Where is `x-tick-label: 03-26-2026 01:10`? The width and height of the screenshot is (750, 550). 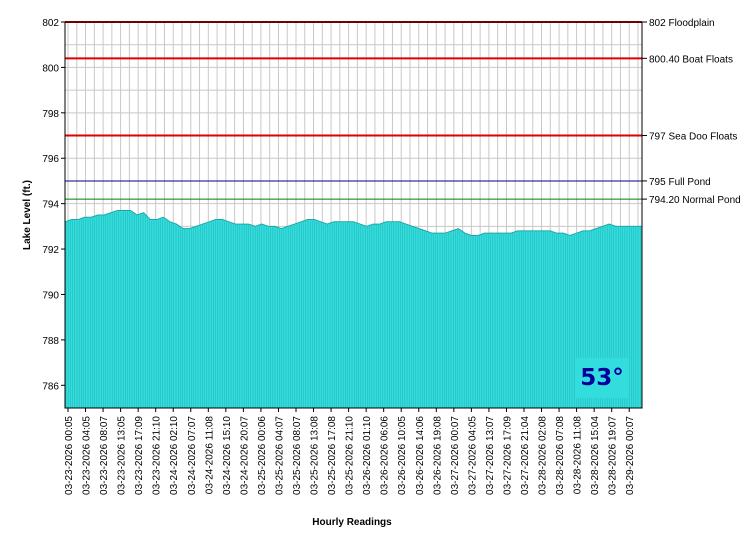 x-tick-label: 03-26-2026 01:10 is located at coordinates (367, 455).